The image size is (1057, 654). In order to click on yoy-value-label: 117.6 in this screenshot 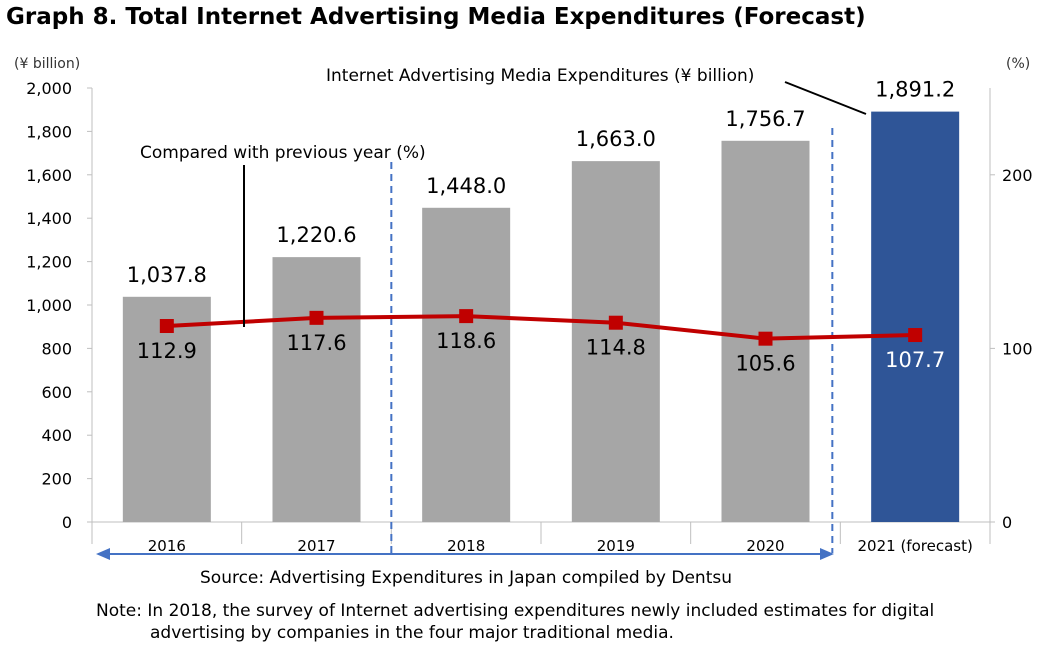, I will do `click(316, 343)`.